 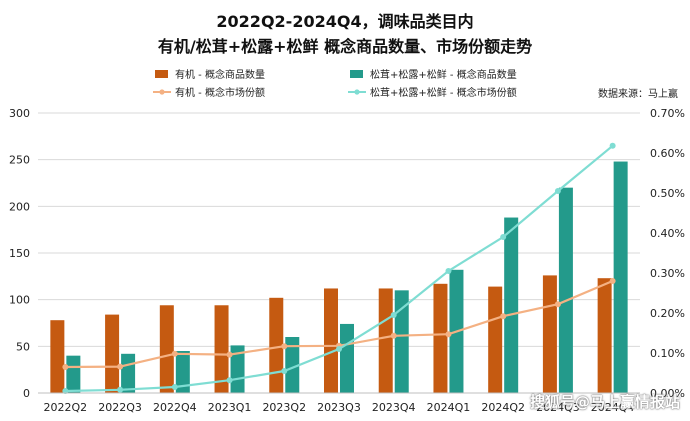 I want to click on y-right-tick-label: 0.20%, so click(x=667, y=313).